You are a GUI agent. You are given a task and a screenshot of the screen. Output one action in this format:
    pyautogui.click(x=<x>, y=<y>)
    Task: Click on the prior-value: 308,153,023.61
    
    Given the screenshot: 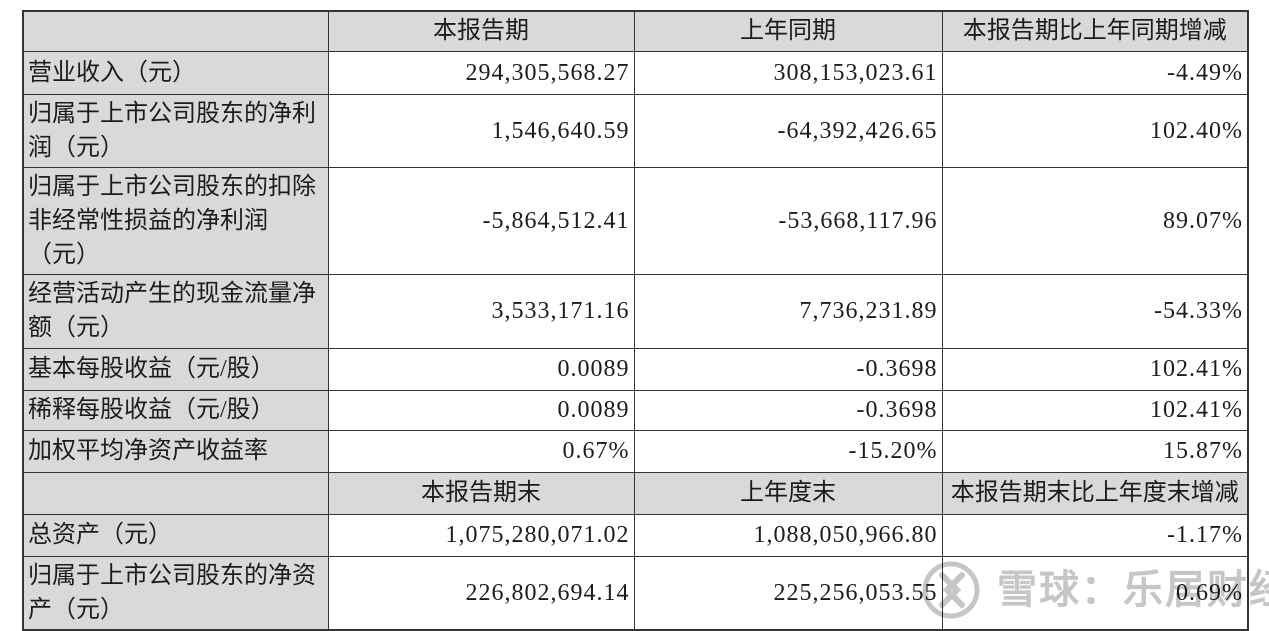 What is the action you would take?
    pyautogui.click(x=788, y=72)
    